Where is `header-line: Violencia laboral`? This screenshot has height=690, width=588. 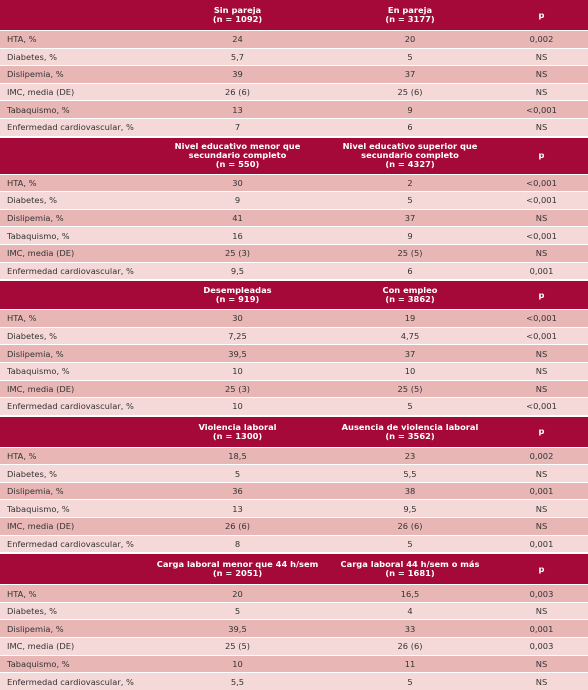
header-line: Violencia laboral is located at coordinates (237, 426).